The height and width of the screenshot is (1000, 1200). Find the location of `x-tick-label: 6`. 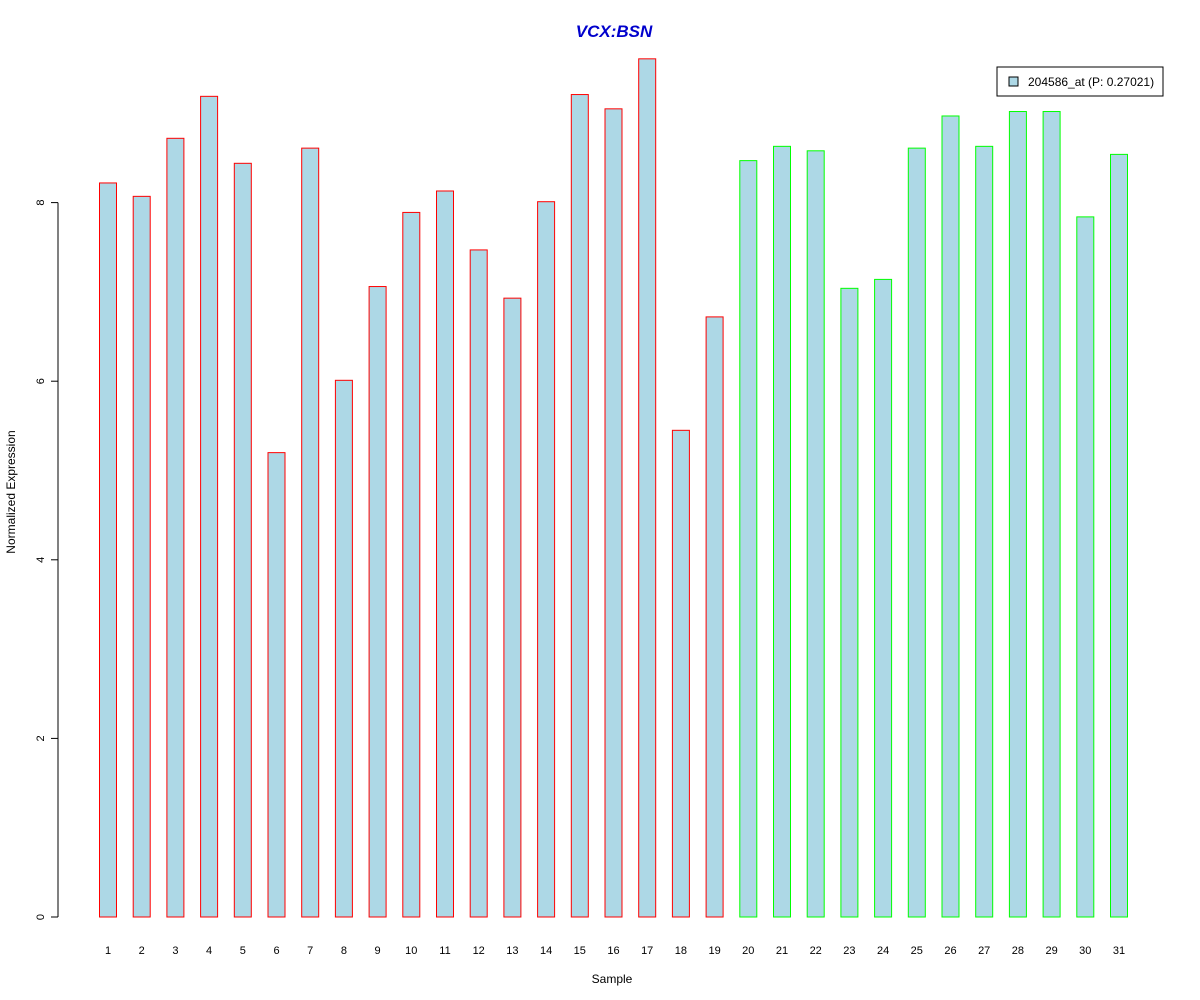

x-tick-label: 6 is located at coordinates (276, 951).